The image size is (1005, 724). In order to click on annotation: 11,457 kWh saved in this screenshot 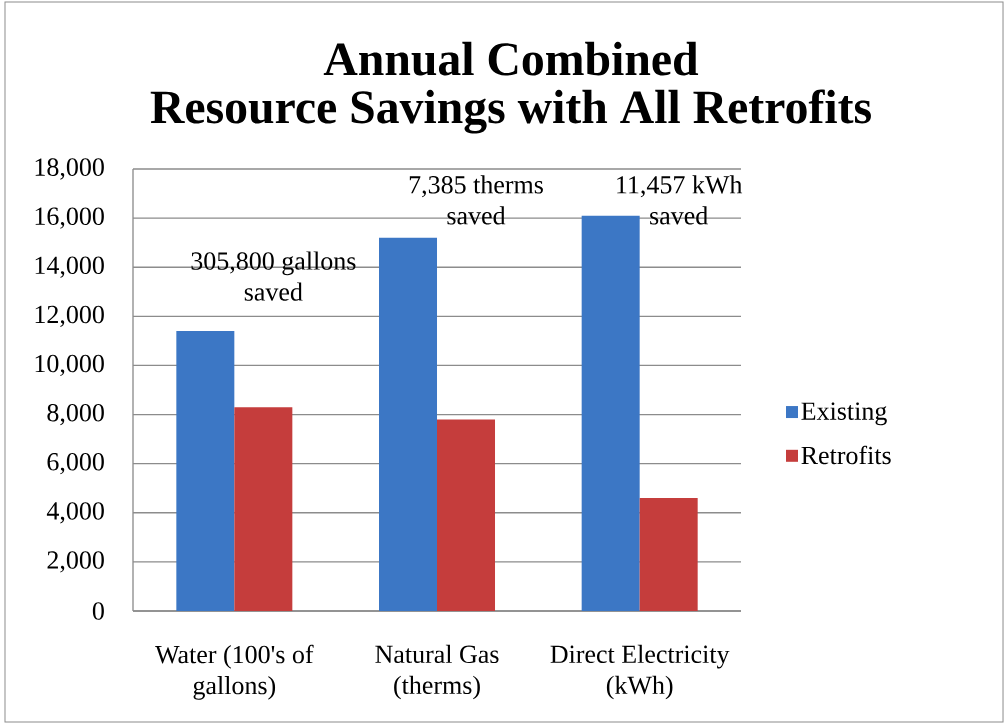, I will do `click(680, 200)`.